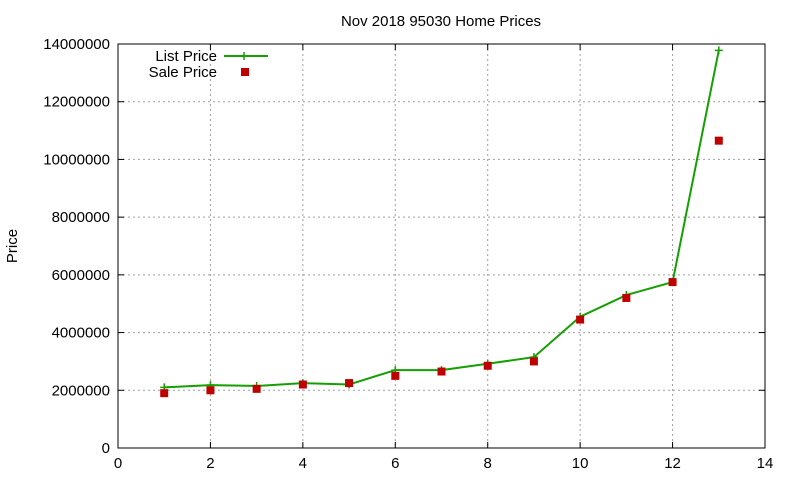 This screenshot has width=800, height=480. Describe the element at coordinates (245, 72) in the screenshot. I see `legend-marker-sale-price` at that location.